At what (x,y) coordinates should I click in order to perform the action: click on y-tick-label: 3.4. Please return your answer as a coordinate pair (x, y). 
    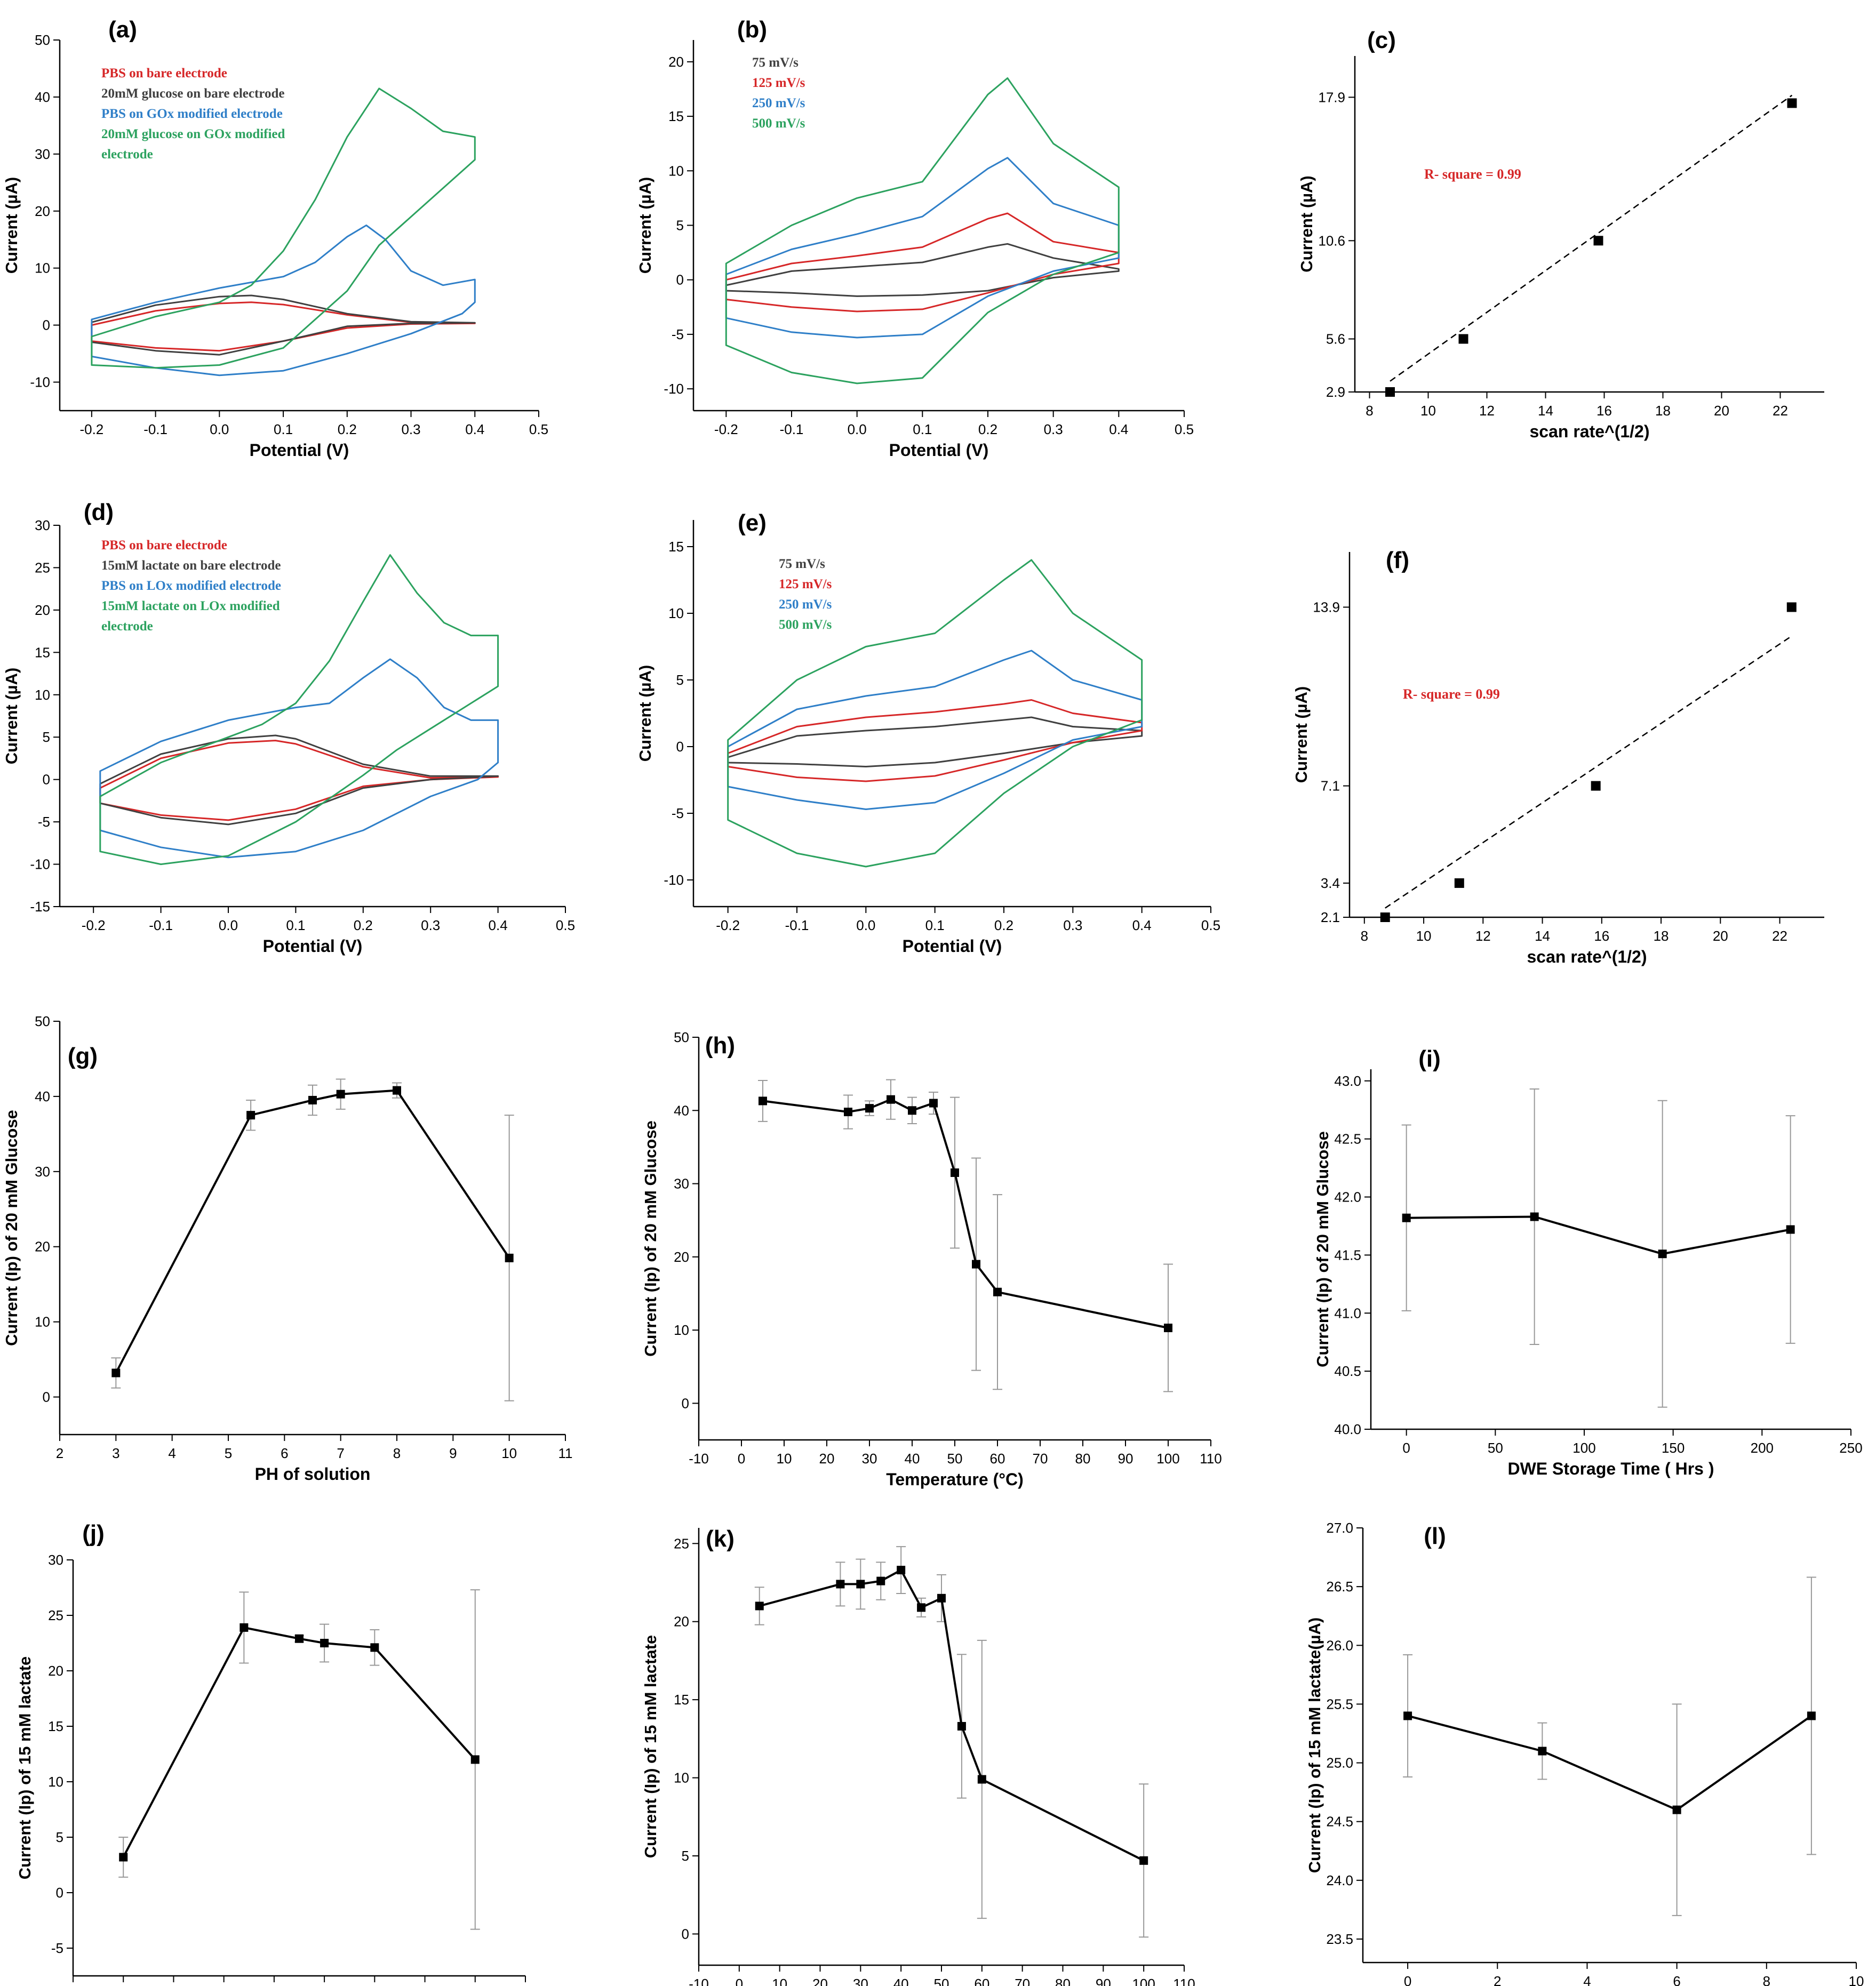
    Looking at the image, I should click on (1330, 883).